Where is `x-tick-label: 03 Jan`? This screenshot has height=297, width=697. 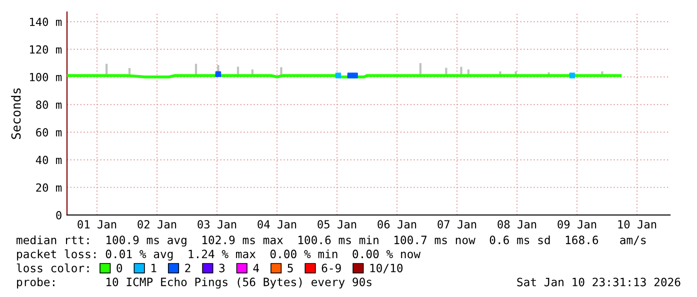
x-tick-label: 03 Jan is located at coordinates (217, 224).